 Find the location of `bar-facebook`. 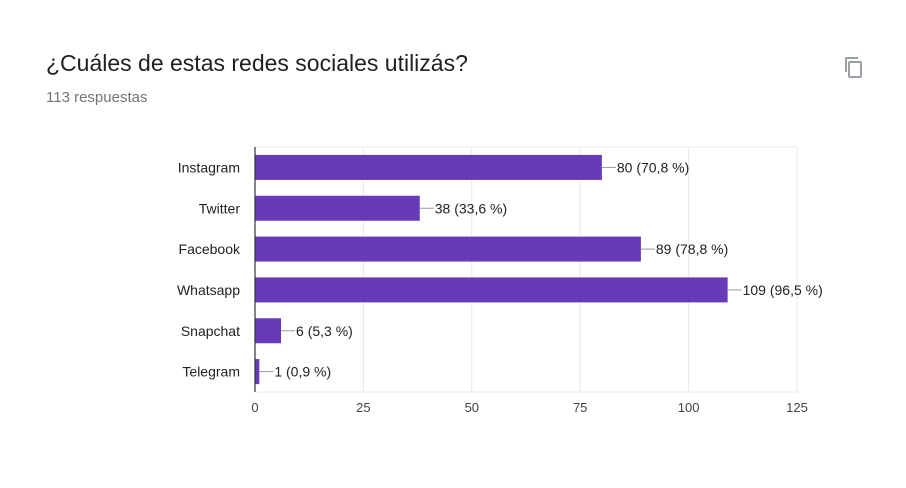

bar-facebook is located at coordinates (448, 249).